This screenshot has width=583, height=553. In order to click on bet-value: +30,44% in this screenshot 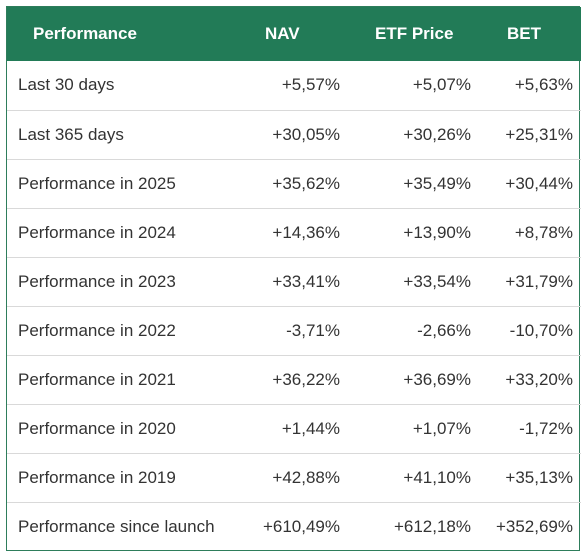, I will do `click(539, 183)`.